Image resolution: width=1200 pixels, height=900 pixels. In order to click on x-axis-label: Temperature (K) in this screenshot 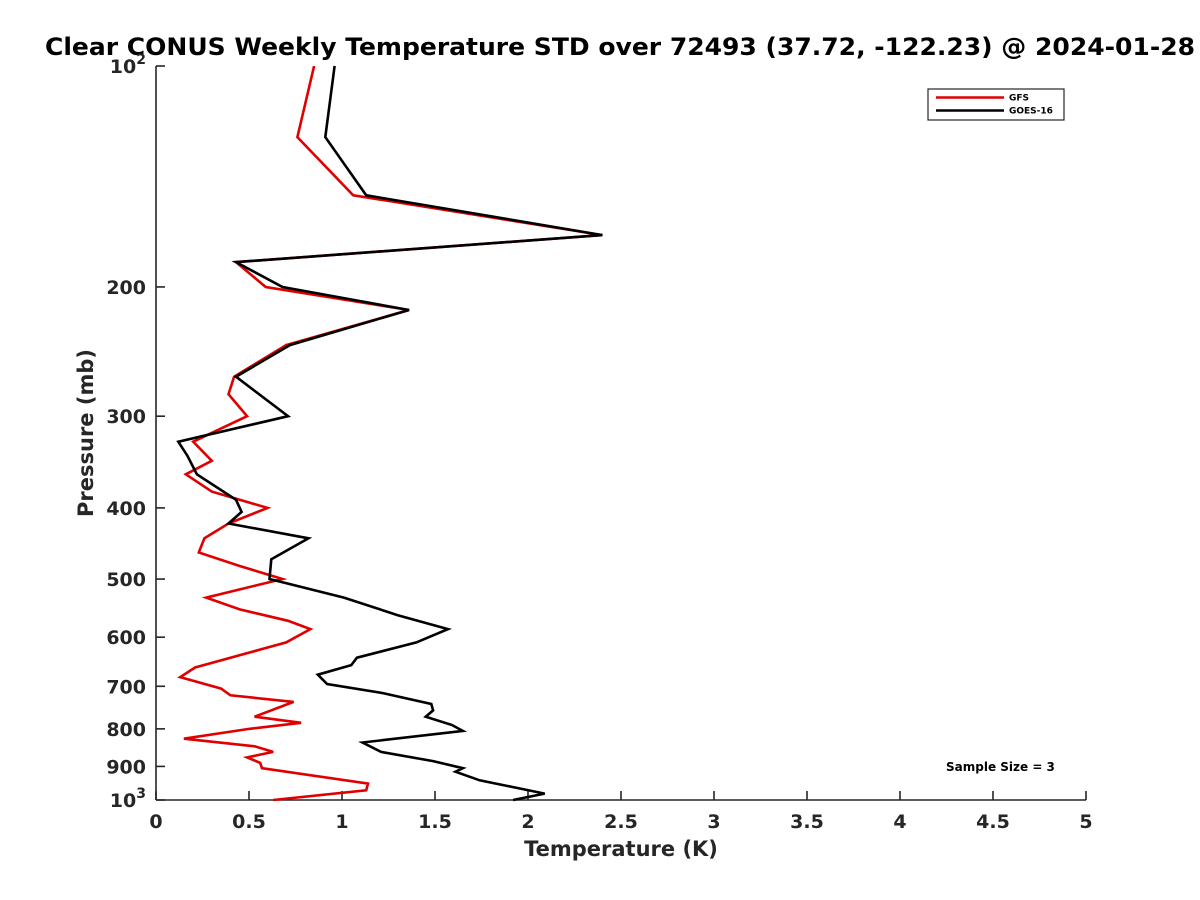, I will do `click(621, 849)`.